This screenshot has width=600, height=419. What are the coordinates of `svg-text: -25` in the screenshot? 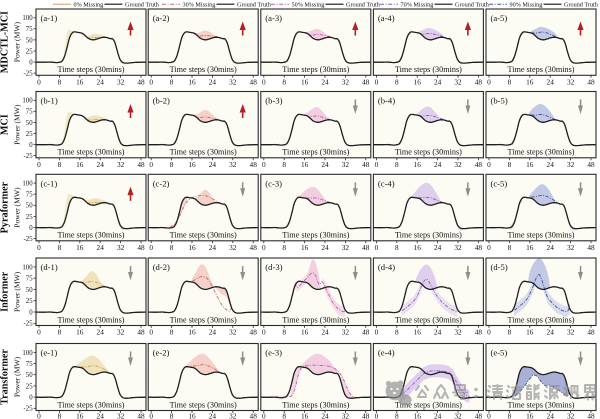 It's located at (29, 239).